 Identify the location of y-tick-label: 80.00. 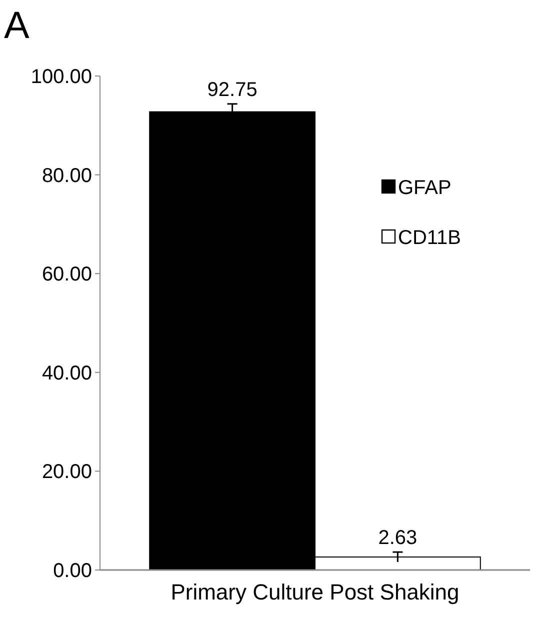
(67, 175).